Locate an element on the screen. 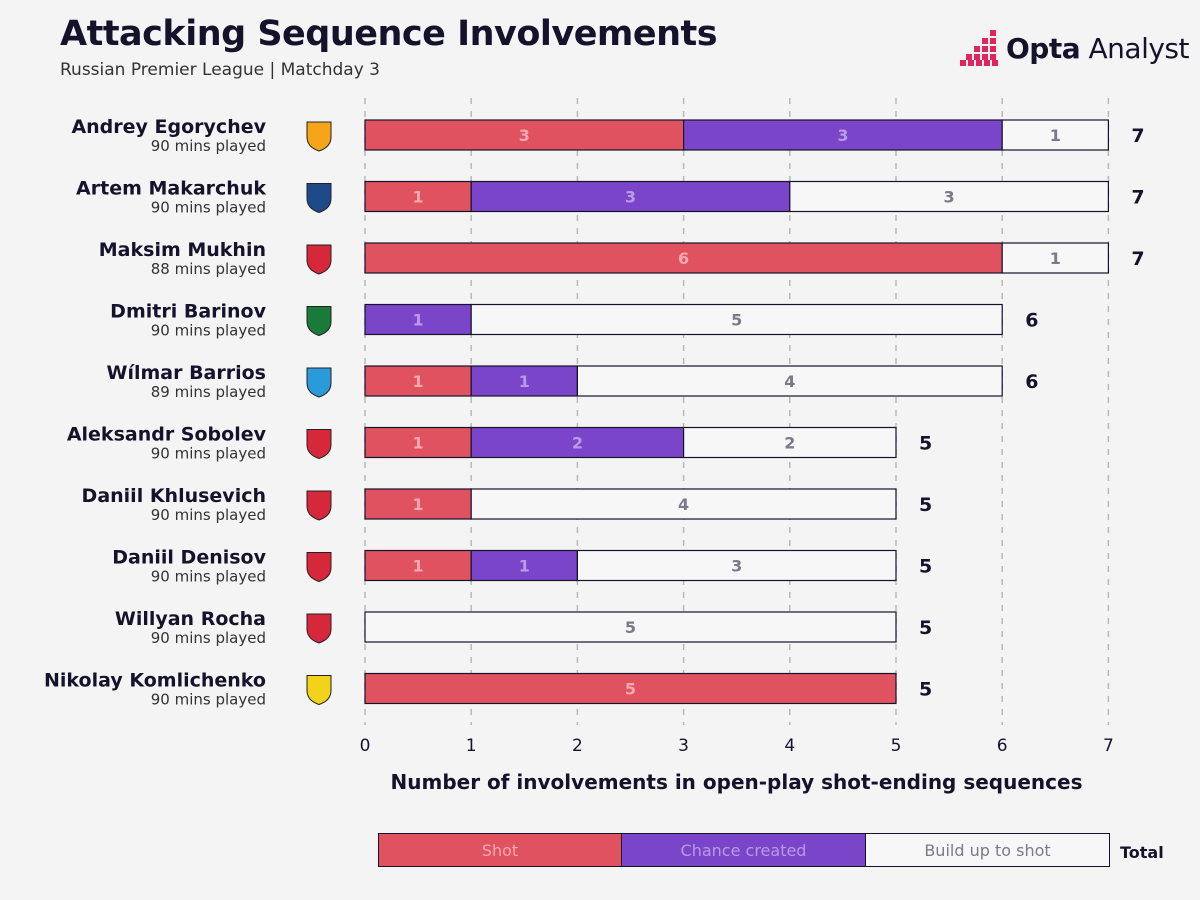  opta-logo-icon is located at coordinates (979, 48).